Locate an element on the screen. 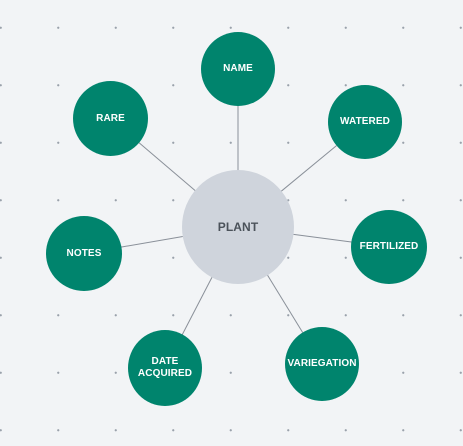 The image size is (463, 446). node-name: NAME is located at coordinates (238, 69).